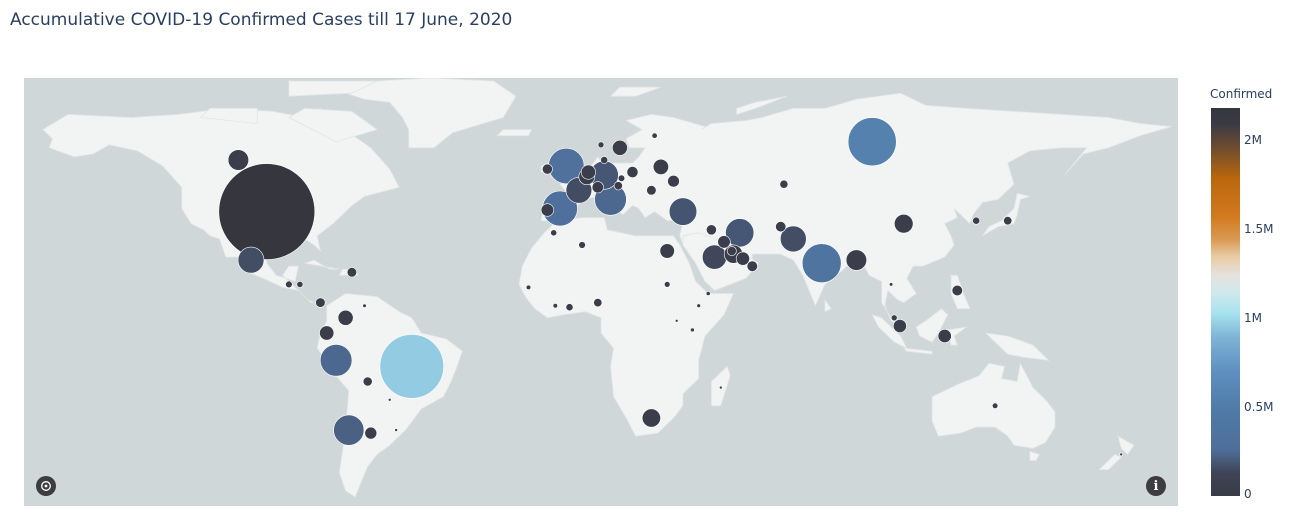  What do you see at coordinates (1225, 302) in the screenshot?
I see `colorbar` at bounding box center [1225, 302].